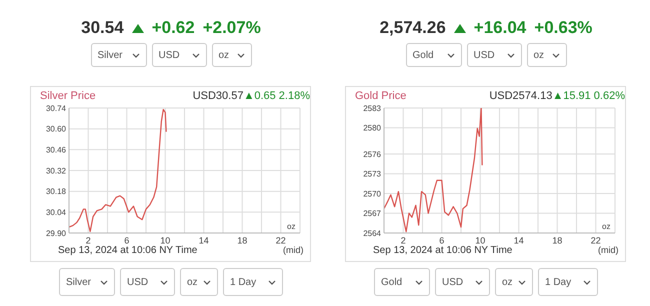 This screenshot has height=306, width=650. Describe the element at coordinates (56, 108) in the screenshot. I see `y-tick-label: 30.74` at that location.